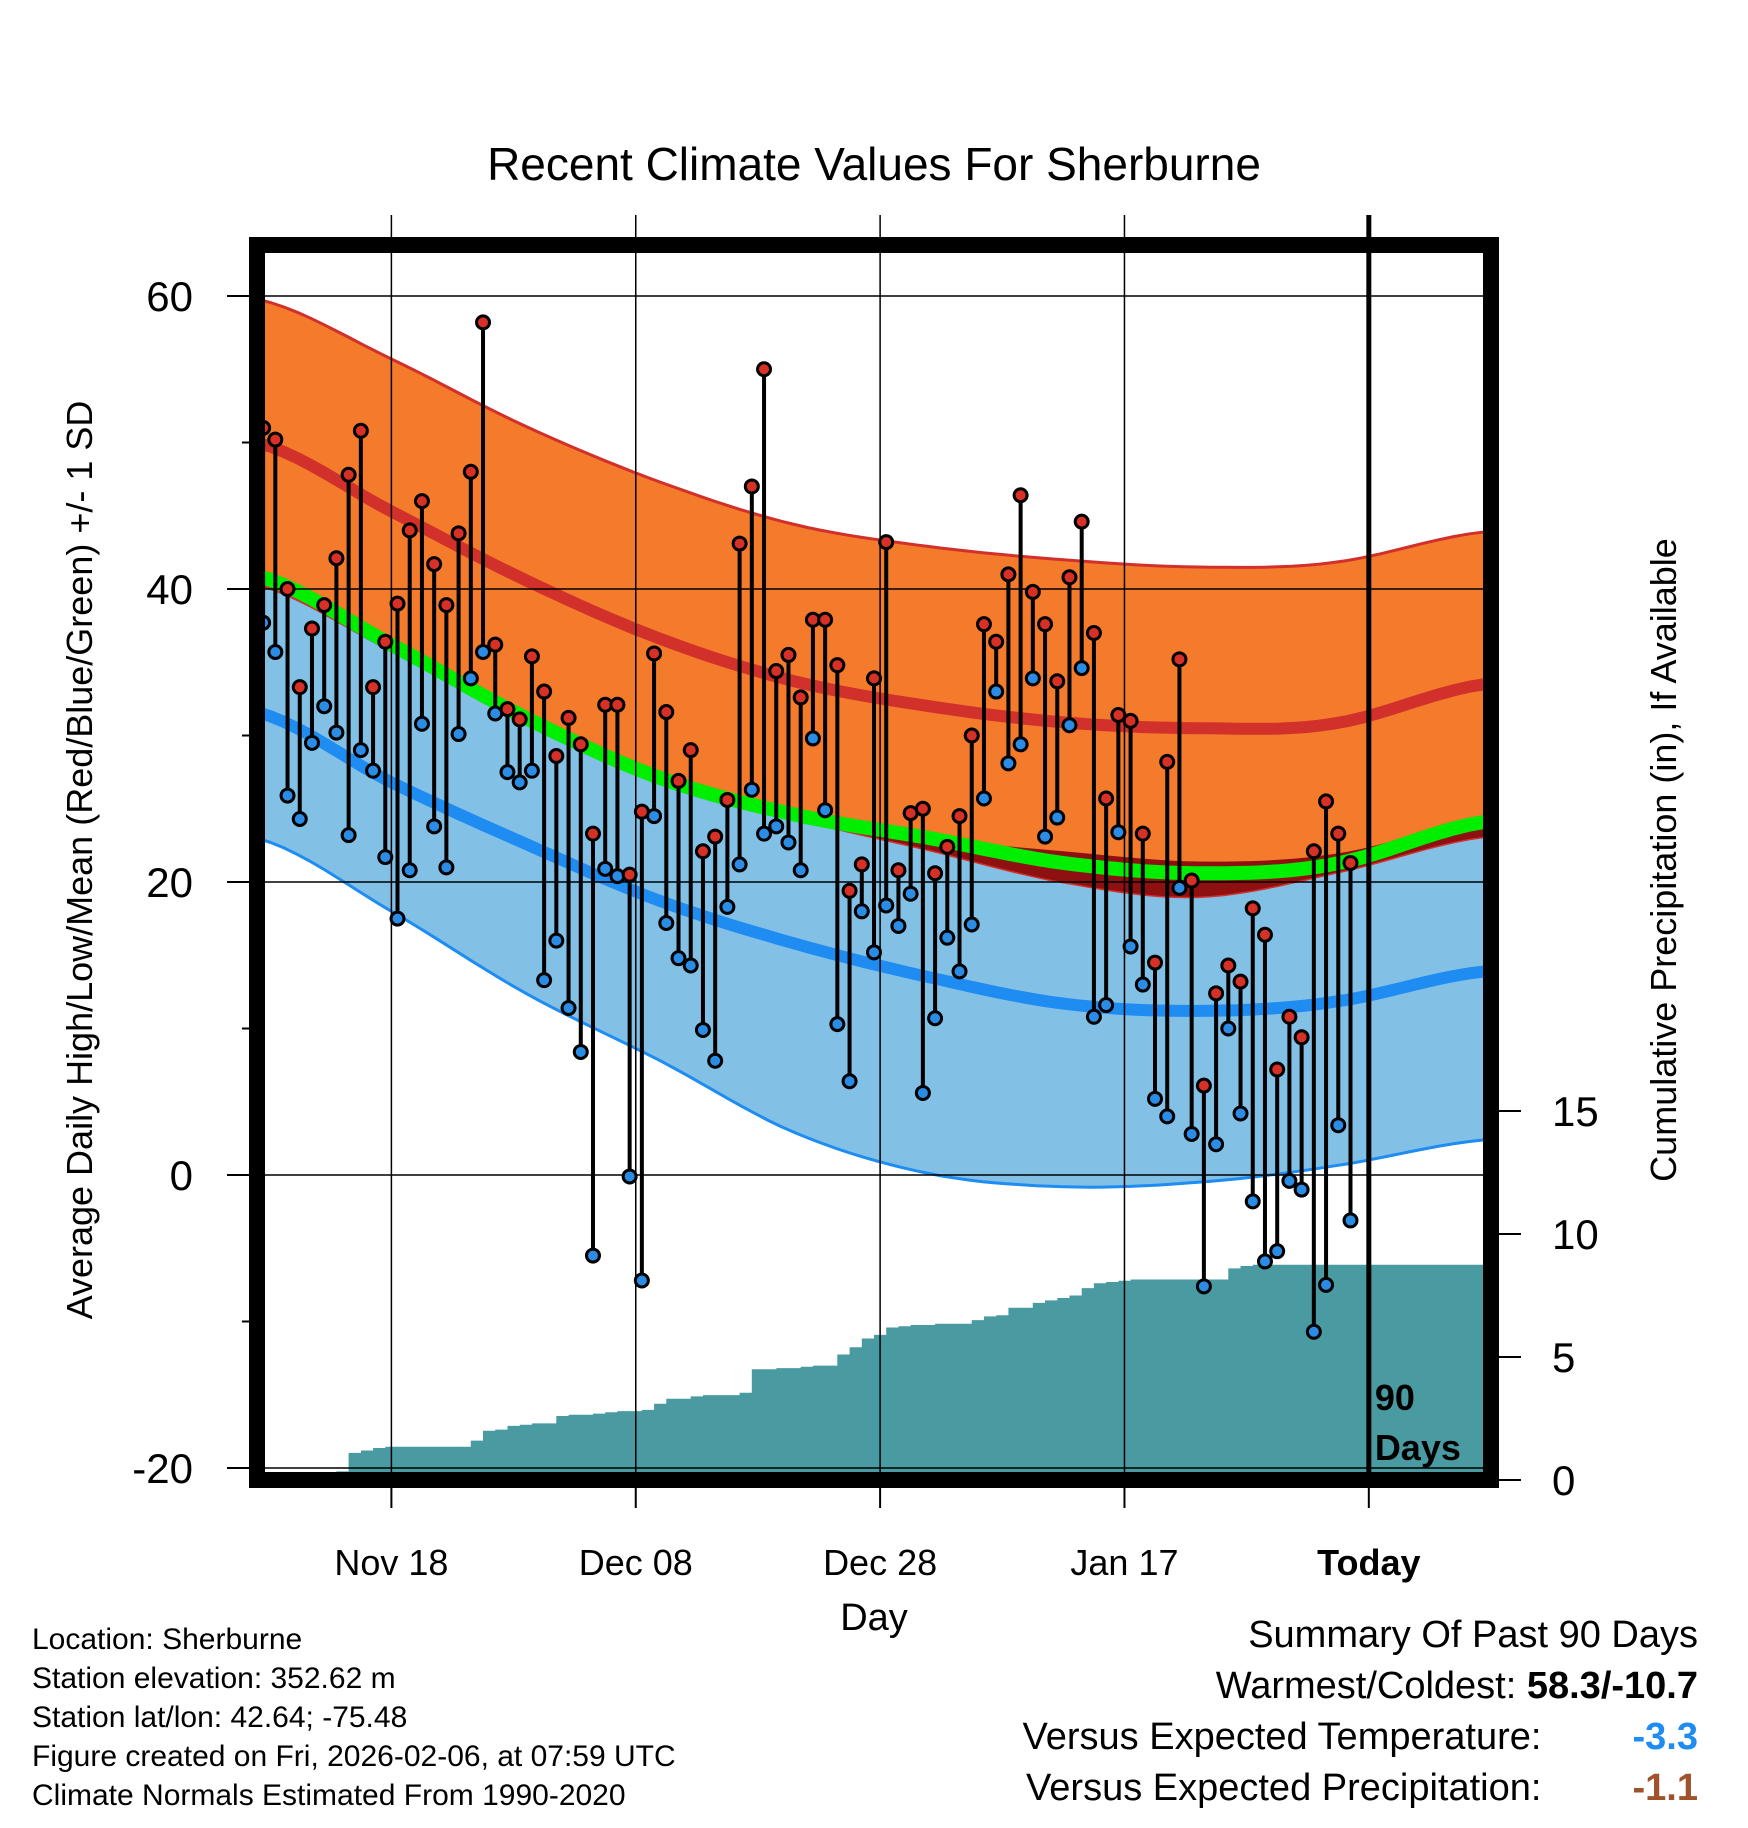  What do you see at coordinates (1360, 1737) in the screenshot?
I see `summary-temp: Versus Expected Temperature: -3.3` at bounding box center [1360, 1737].